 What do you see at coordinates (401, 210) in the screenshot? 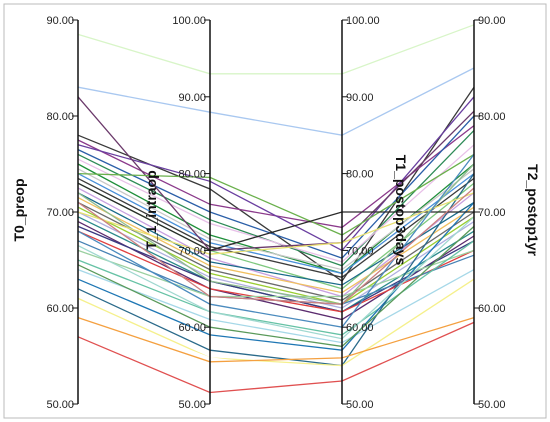
I see `axis-title-3: T1_postop3days` at bounding box center [401, 210].